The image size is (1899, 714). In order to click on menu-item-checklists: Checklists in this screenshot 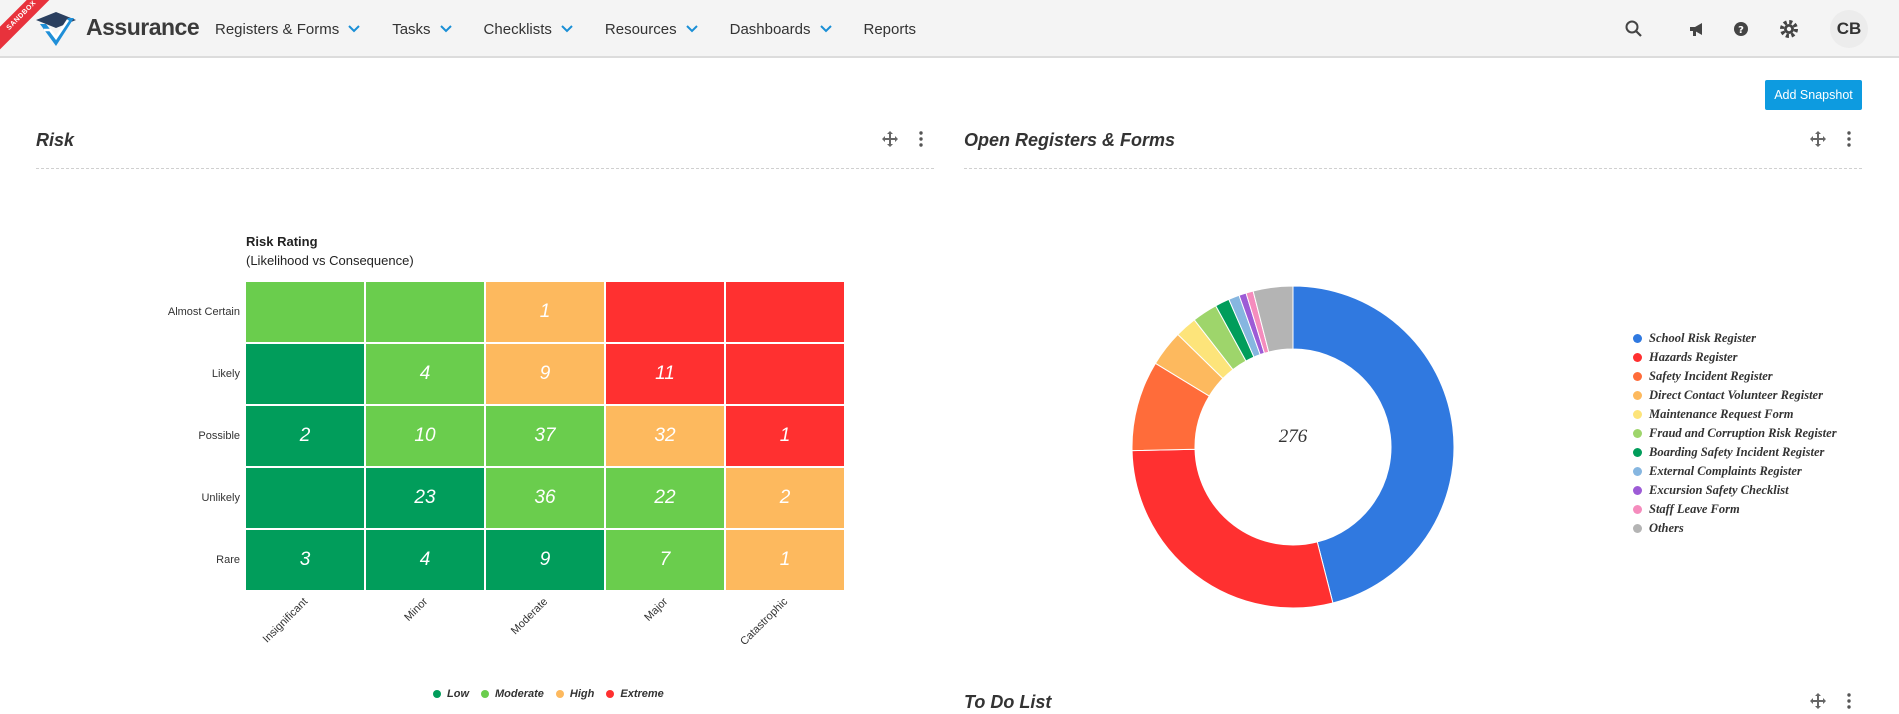, I will do `click(528, 29)`.